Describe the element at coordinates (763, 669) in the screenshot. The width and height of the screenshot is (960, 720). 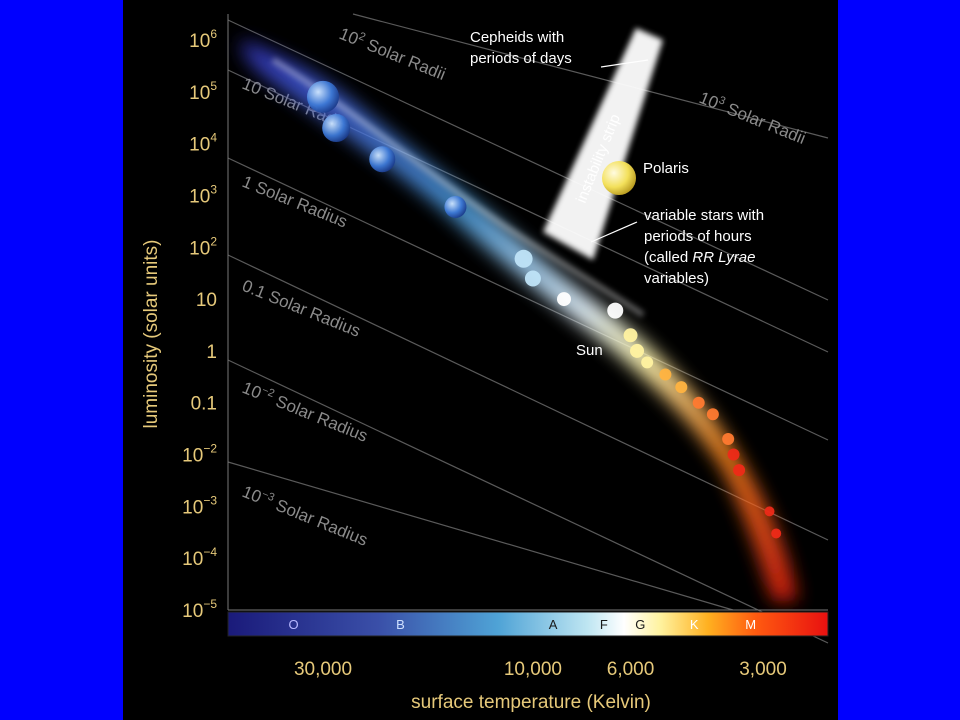
I see `x-tick-label: 3,000` at that location.